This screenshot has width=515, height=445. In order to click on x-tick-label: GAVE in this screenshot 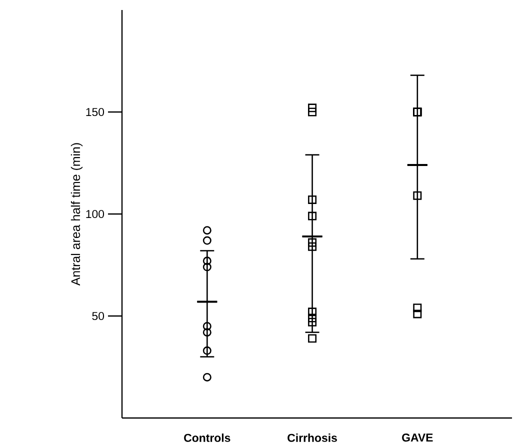, I will do `click(417, 437)`.